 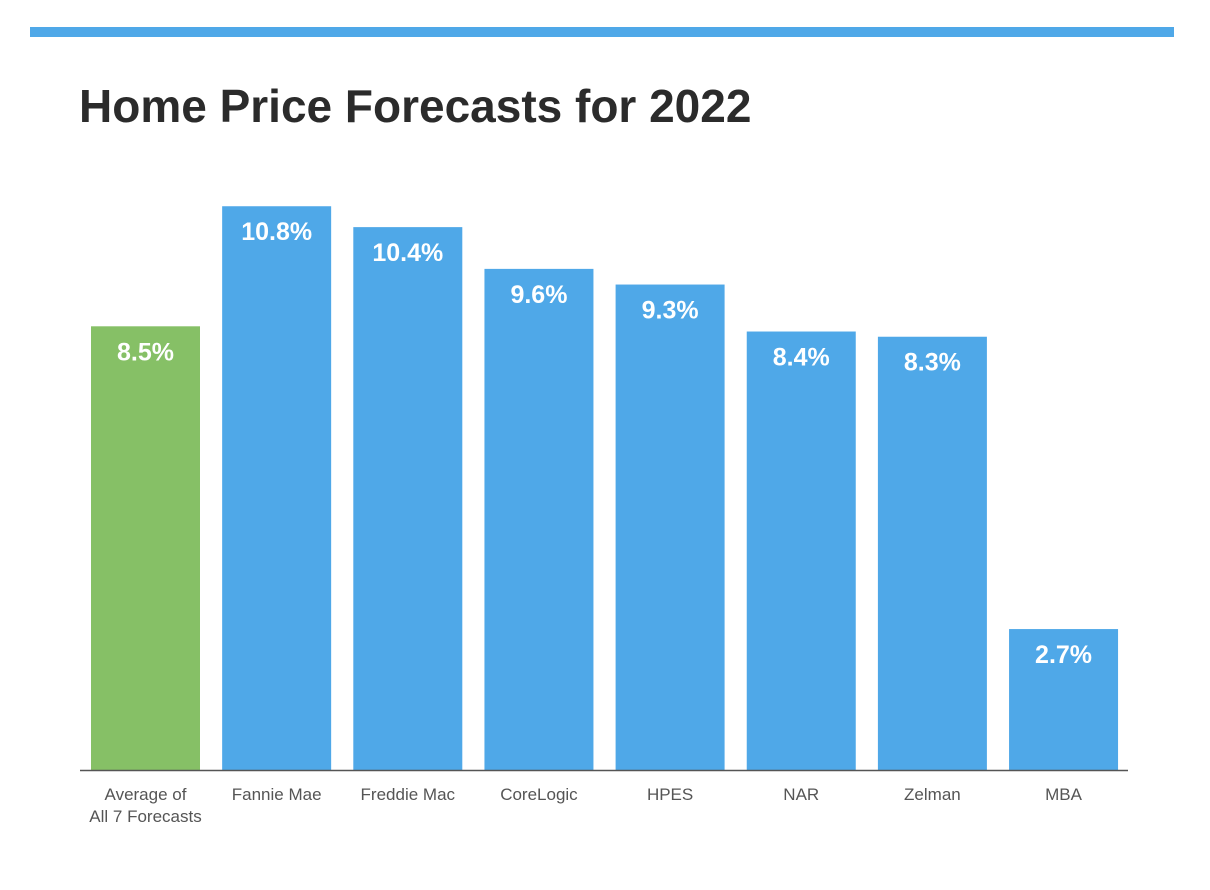 What do you see at coordinates (602, 32) in the screenshot?
I see `top-accent-rule` at bounding box center [602, 32].